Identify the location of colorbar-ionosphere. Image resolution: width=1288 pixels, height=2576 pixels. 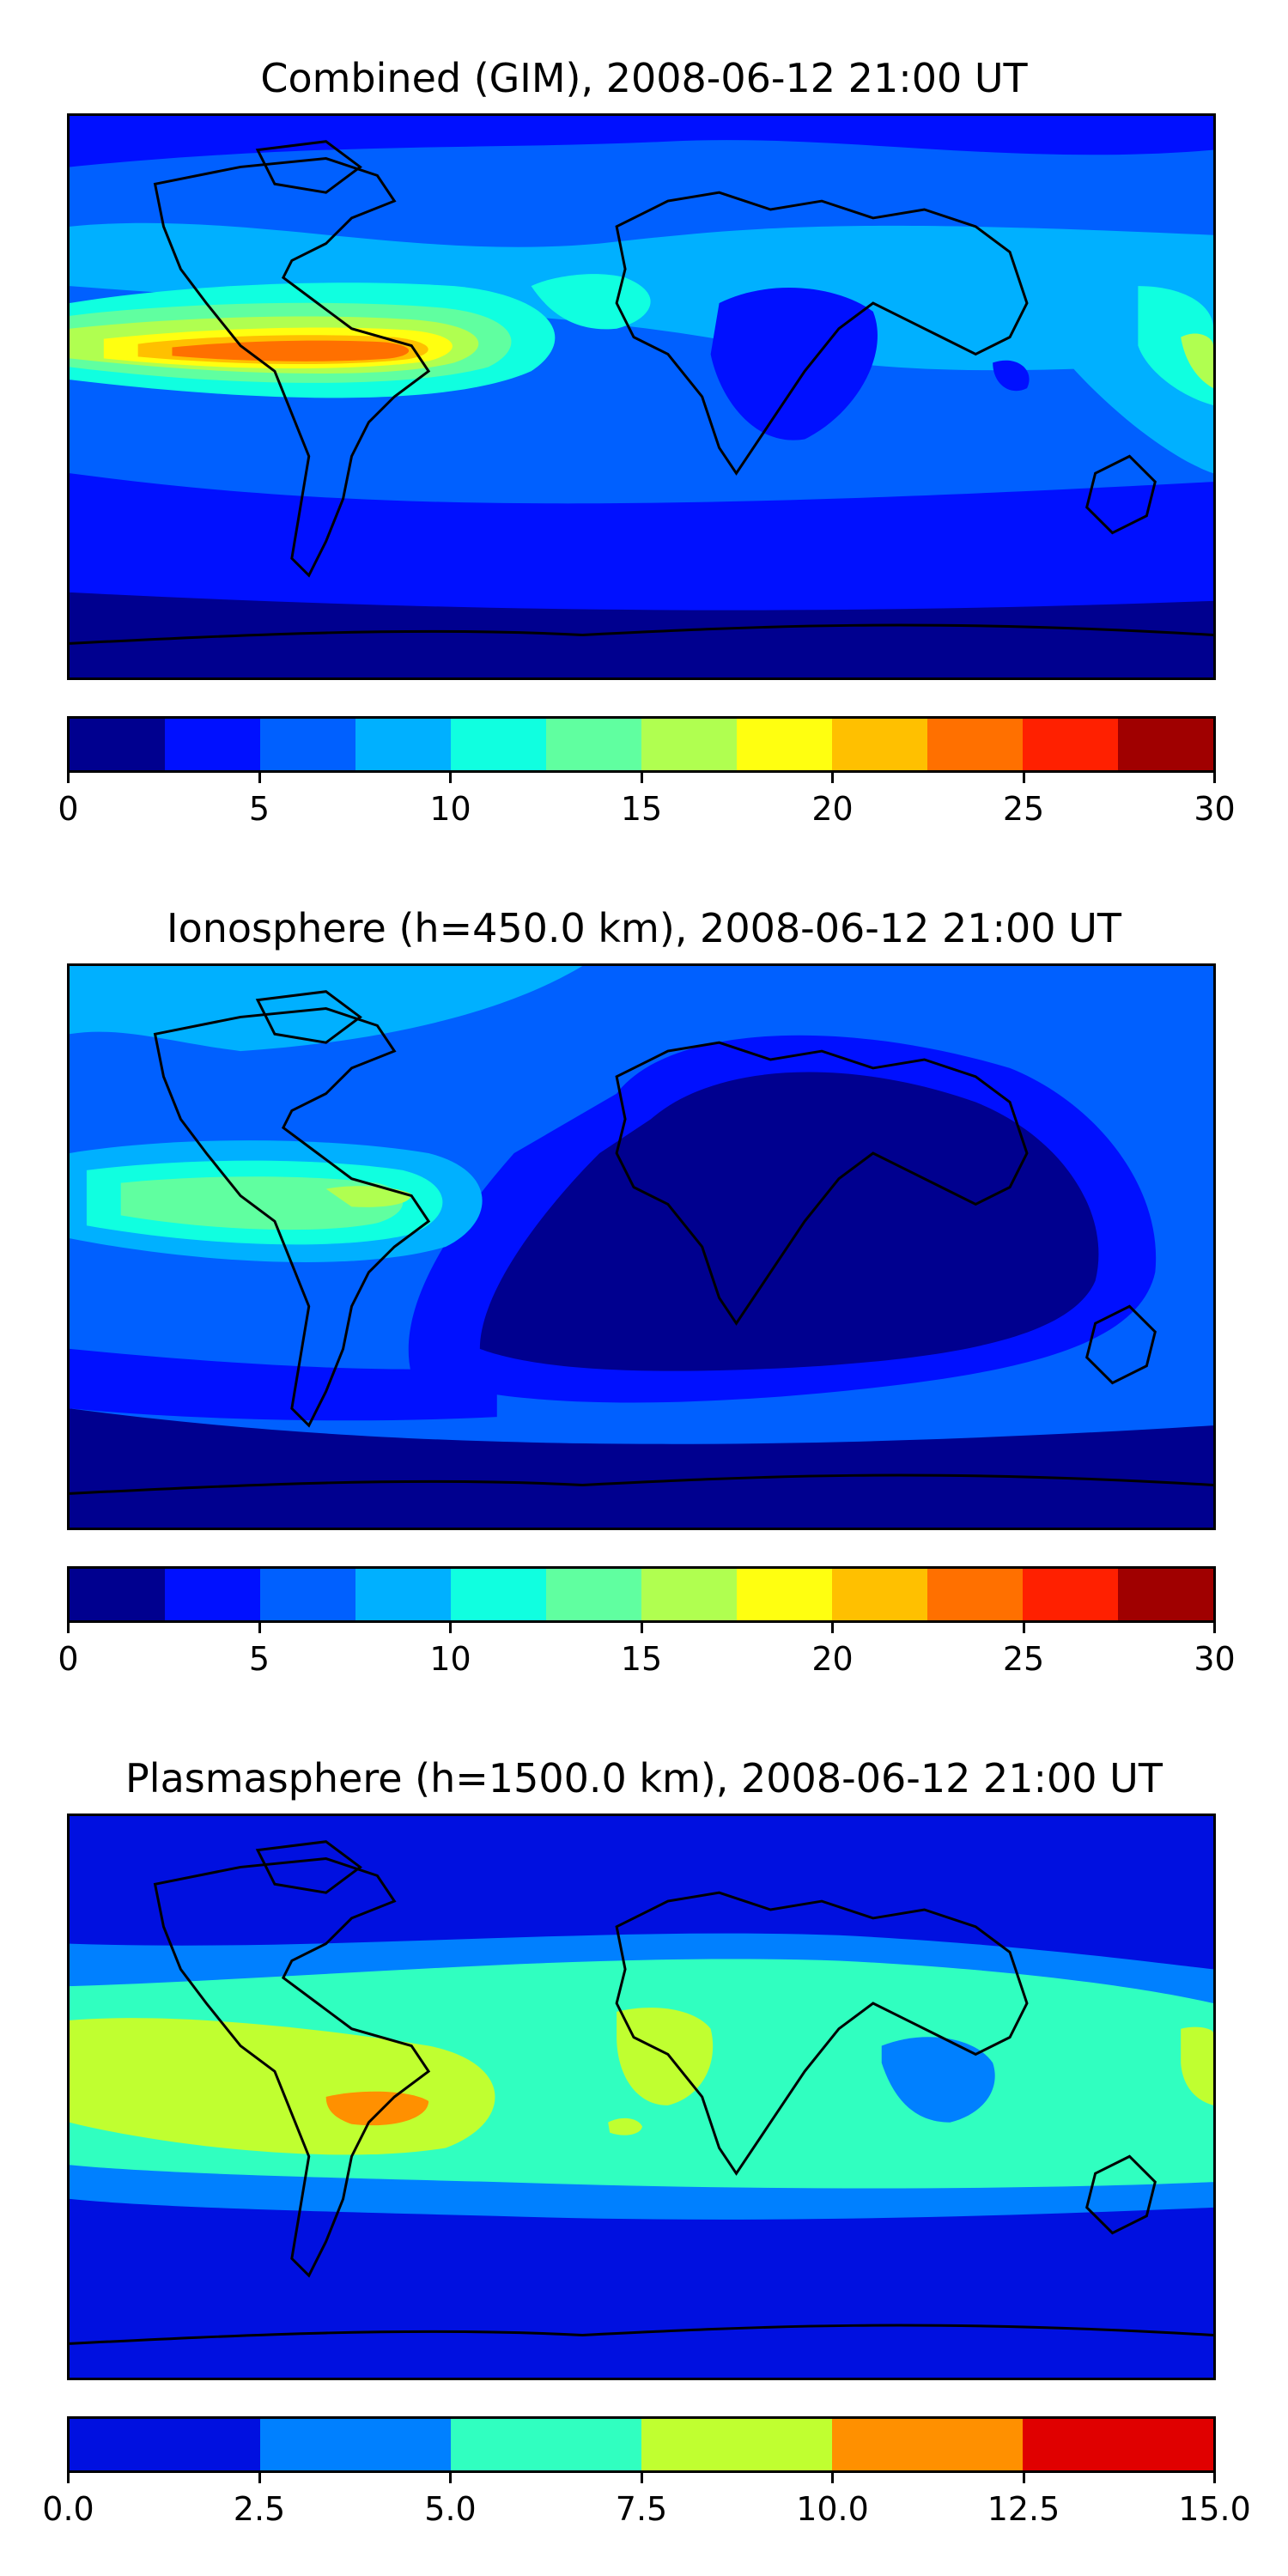
(641, 1594).